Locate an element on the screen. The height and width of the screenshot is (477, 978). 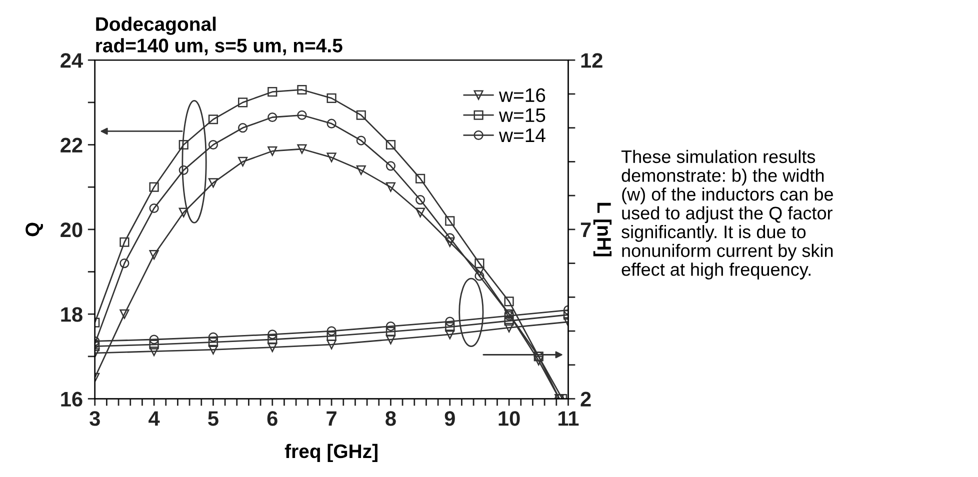
x-tick-label: 5 is located at coordinates (213, 418).